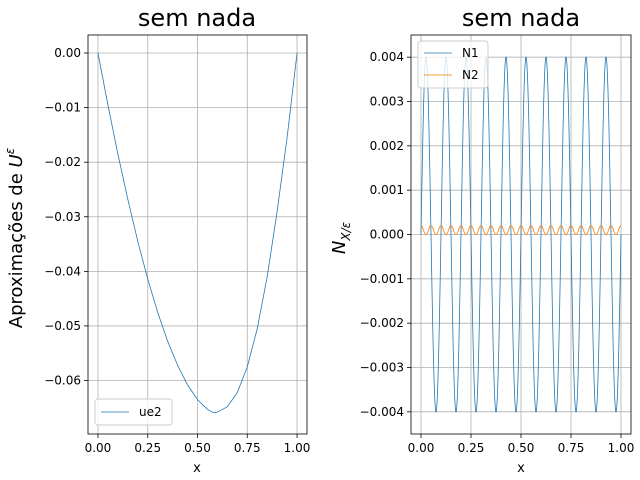  Describe the element at coordinates (382, 323) in the screenshot. I see `y-tick-label: −0.002` at that location.